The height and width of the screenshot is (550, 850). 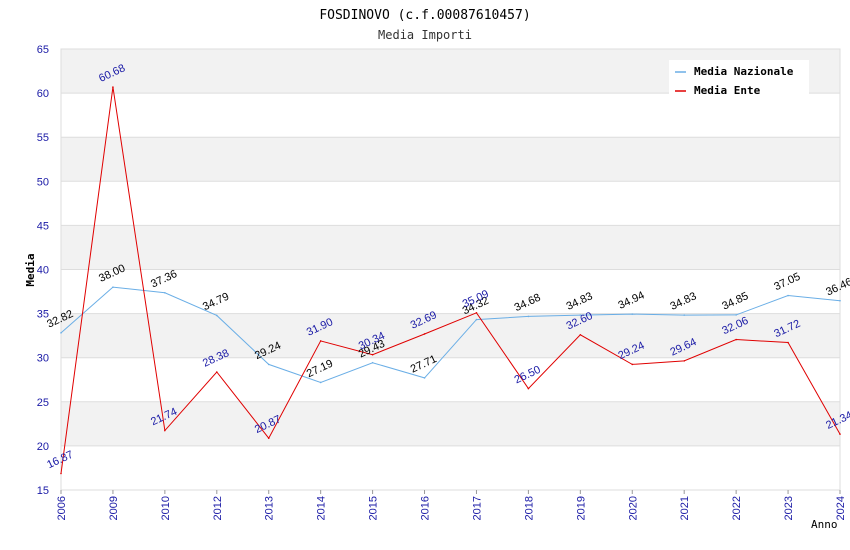 I want to click on chart-subtitle: Media Importi, so click(x=425, y=35).